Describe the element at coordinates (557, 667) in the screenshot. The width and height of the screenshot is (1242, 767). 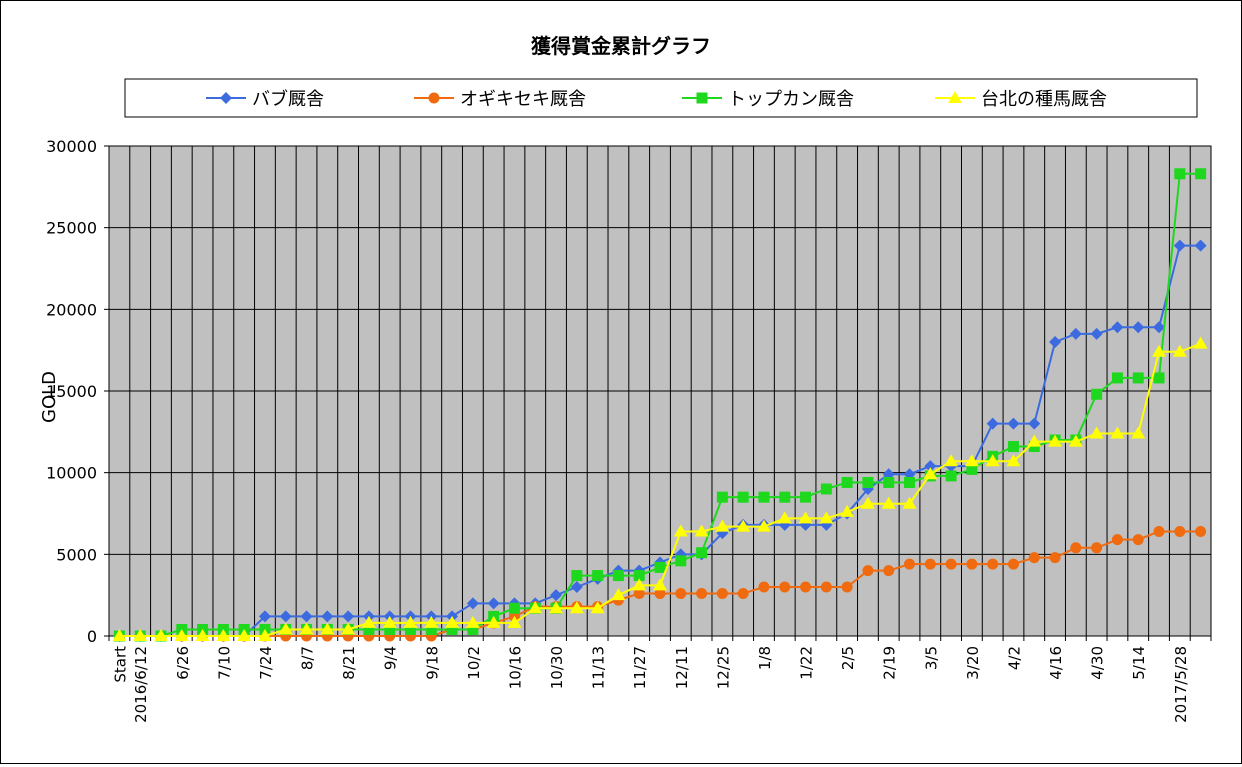
I see `x-tick-label: 10/30` at that location.